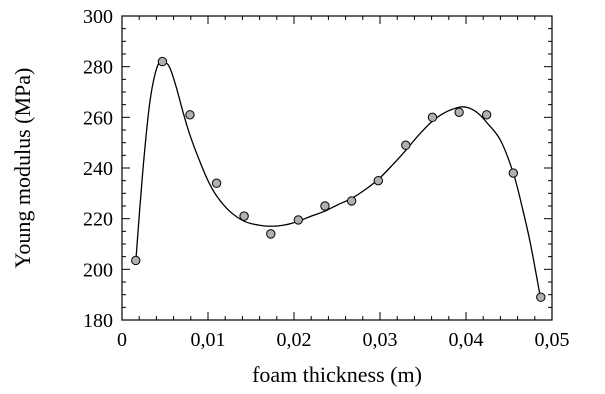  I want to click on x-tick-label: 0,02, so click(294, 340).